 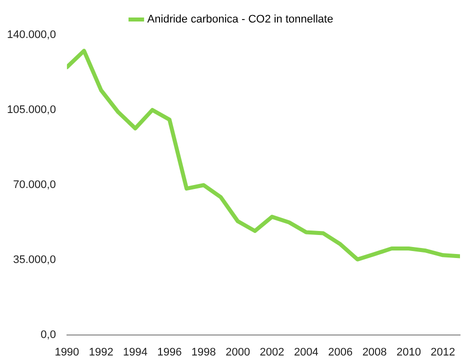 I want to click on x-tick-label: 1998, so click(x=203, y=352).